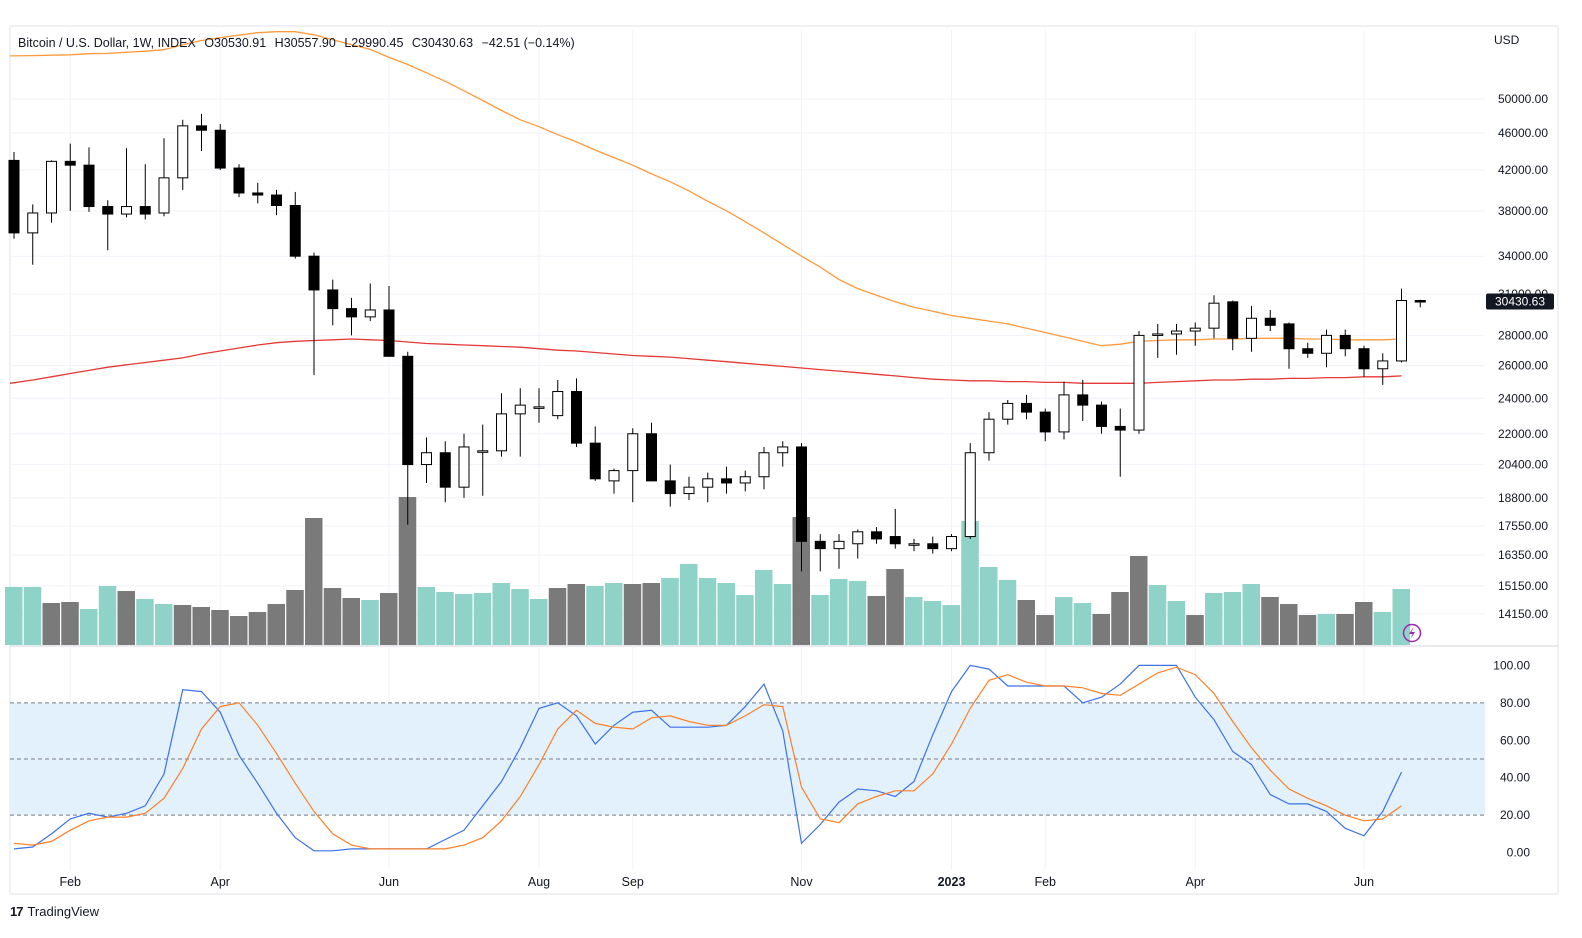 Image resolution: width=1582 pixels, height=938 pixels. I want to click on time-tick-label: Nov, so click(801, 882).